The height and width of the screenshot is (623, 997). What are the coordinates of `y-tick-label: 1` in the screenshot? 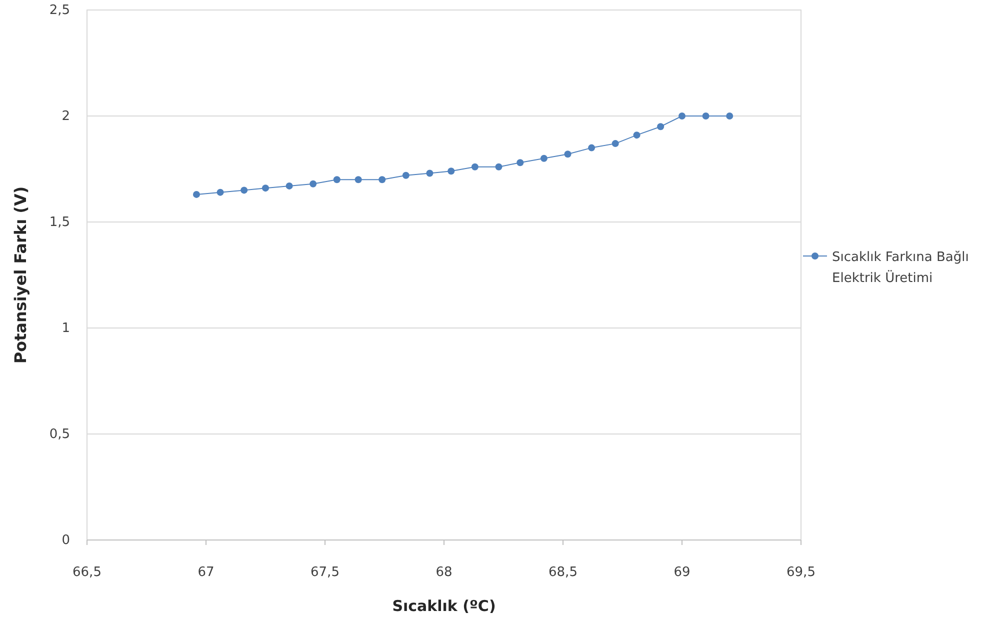 It's located at (66, 328).